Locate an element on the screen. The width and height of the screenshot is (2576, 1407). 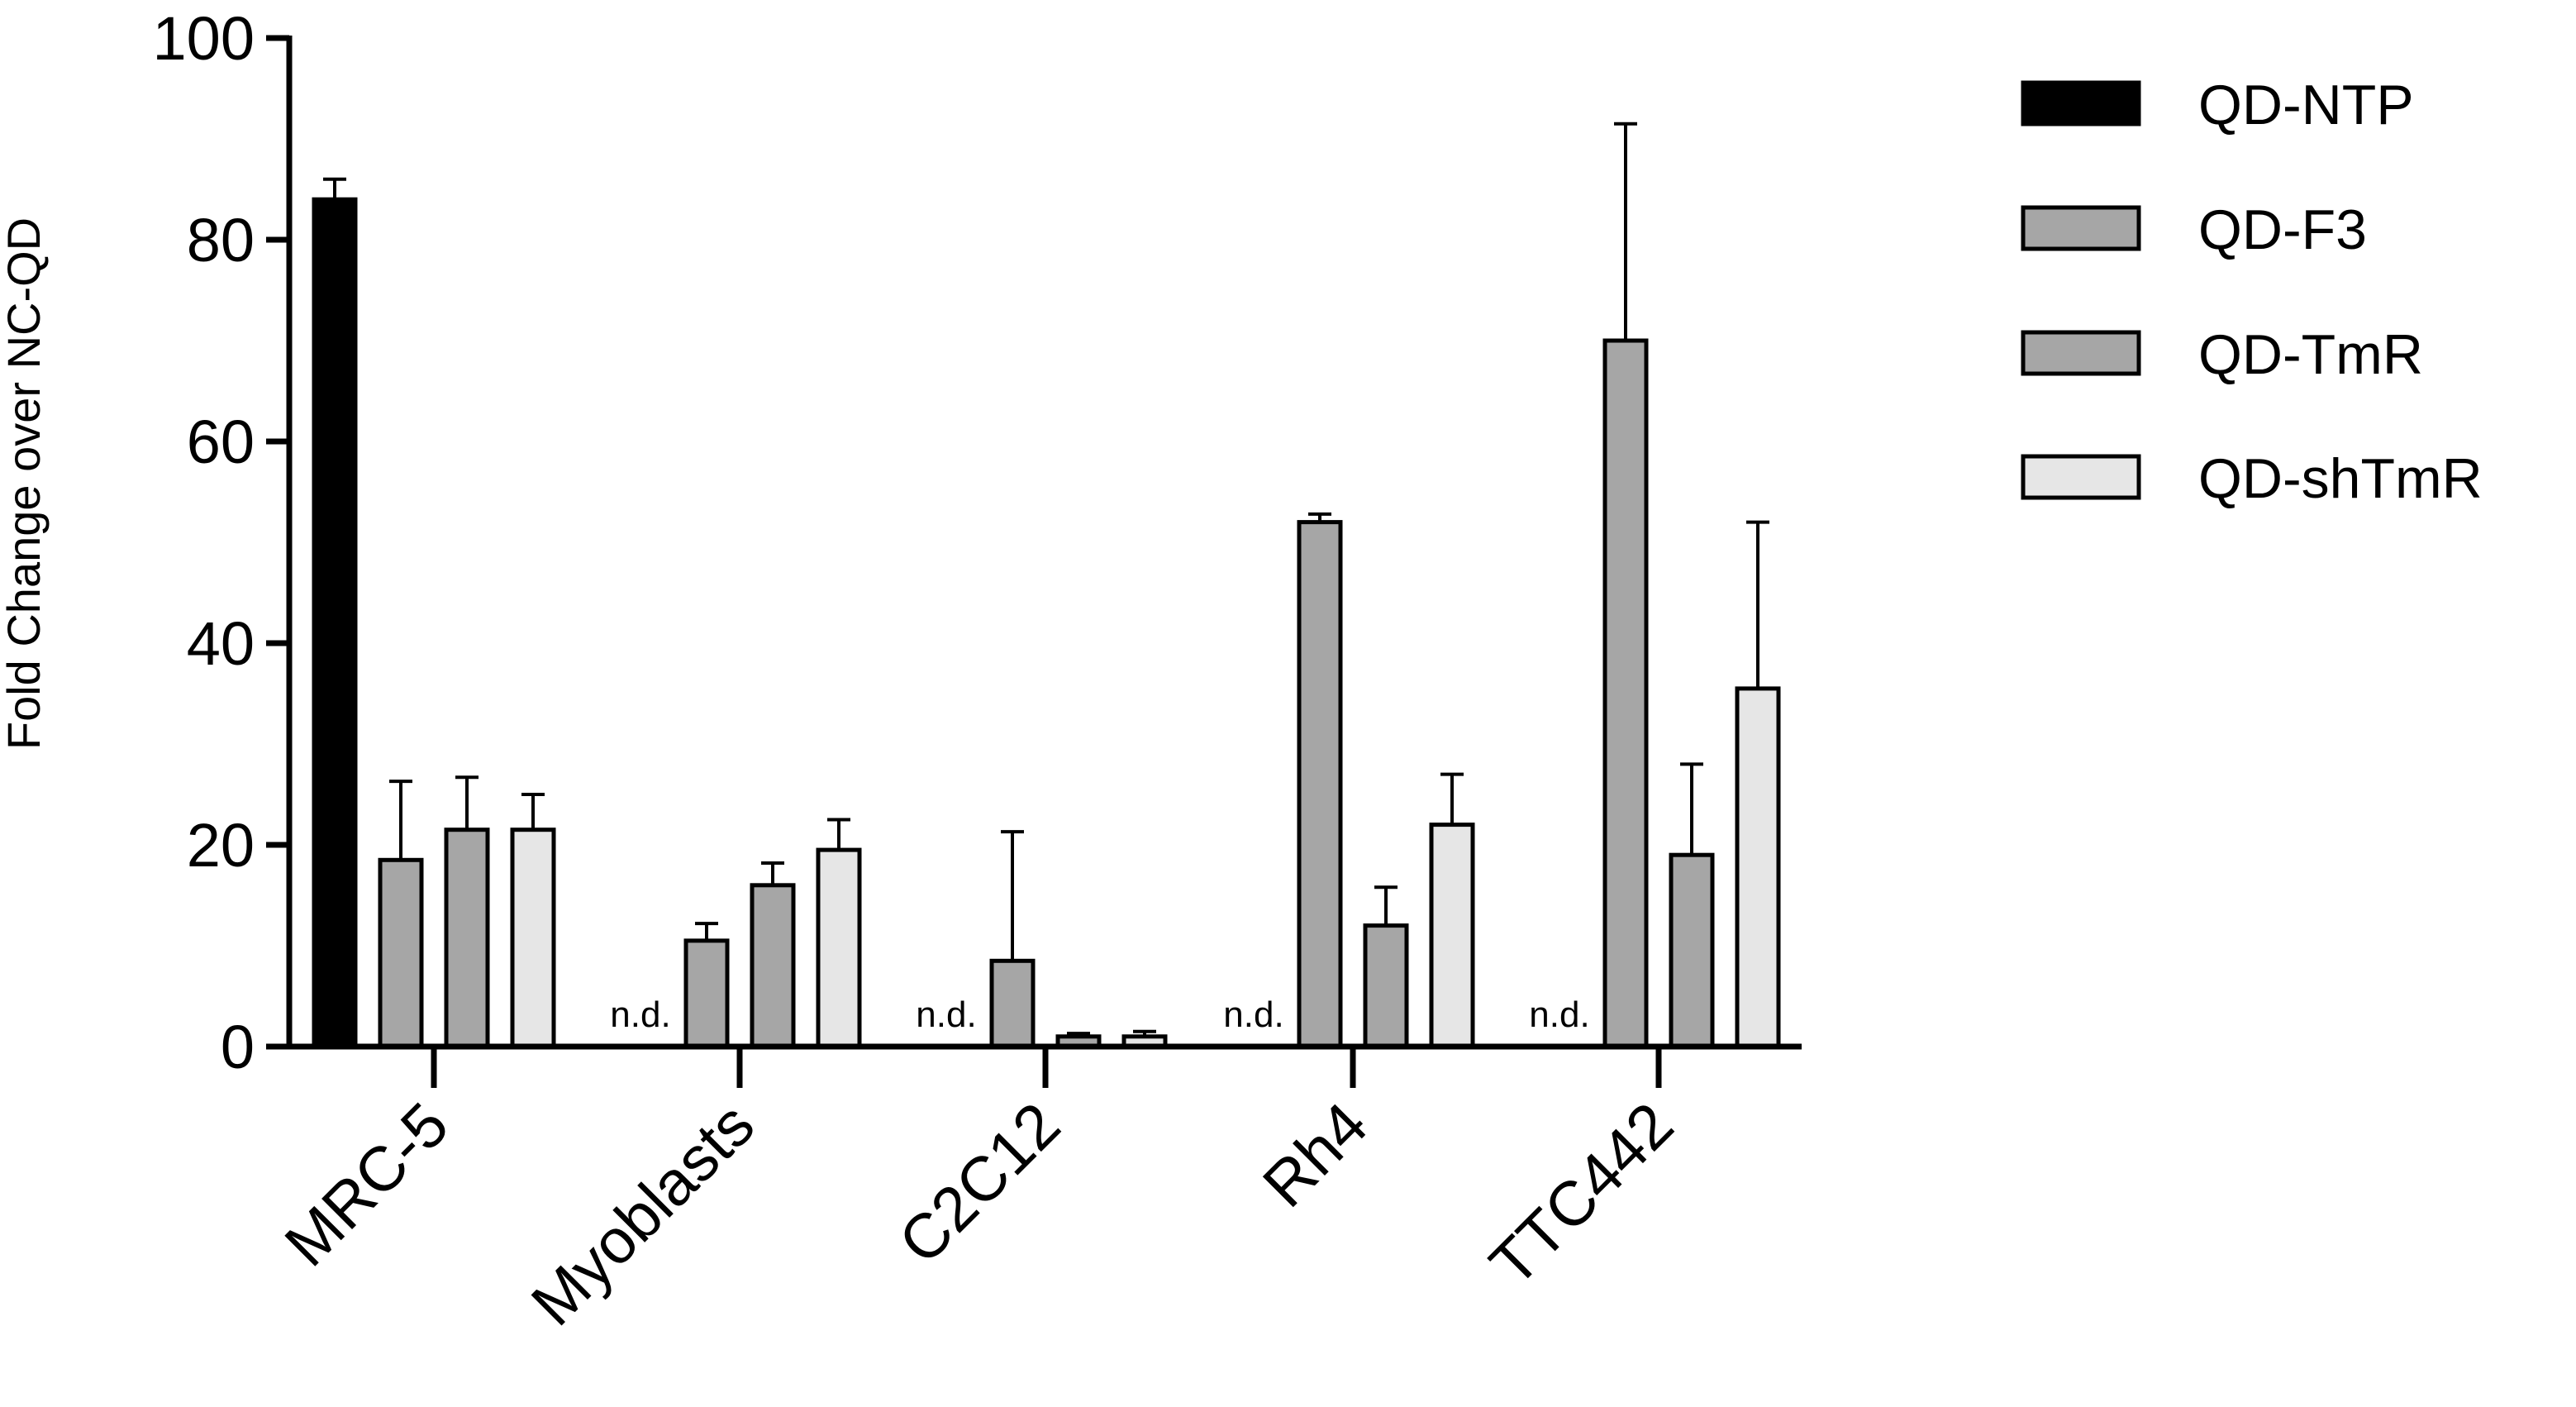
y-tick-label: 20 is located at coordinates (221, 845).